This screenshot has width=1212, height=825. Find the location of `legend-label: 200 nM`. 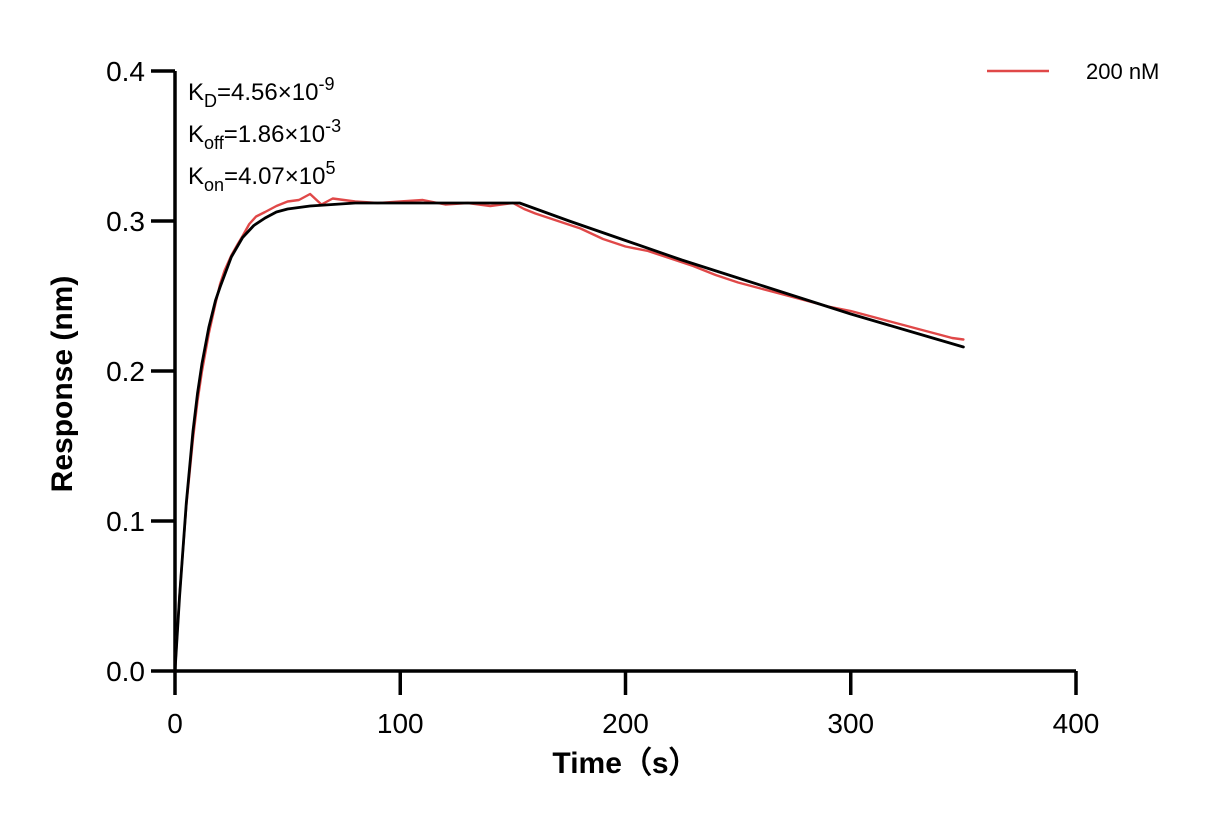

legend-label: 200 nM is located at coordinates (1122, 71).